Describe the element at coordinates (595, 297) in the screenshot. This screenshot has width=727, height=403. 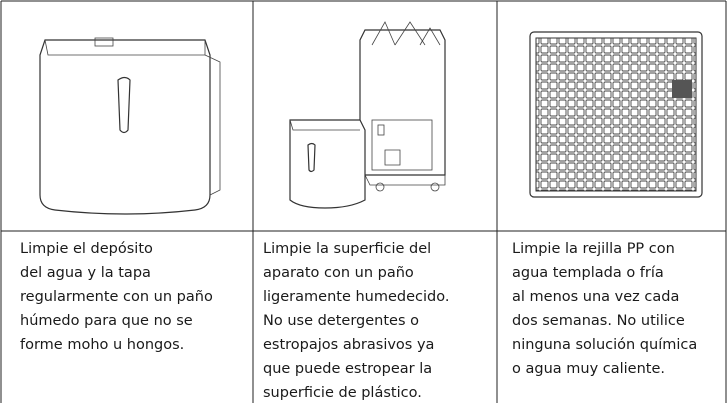
I see `cell-text-line: al menos una vez cada` at that location.